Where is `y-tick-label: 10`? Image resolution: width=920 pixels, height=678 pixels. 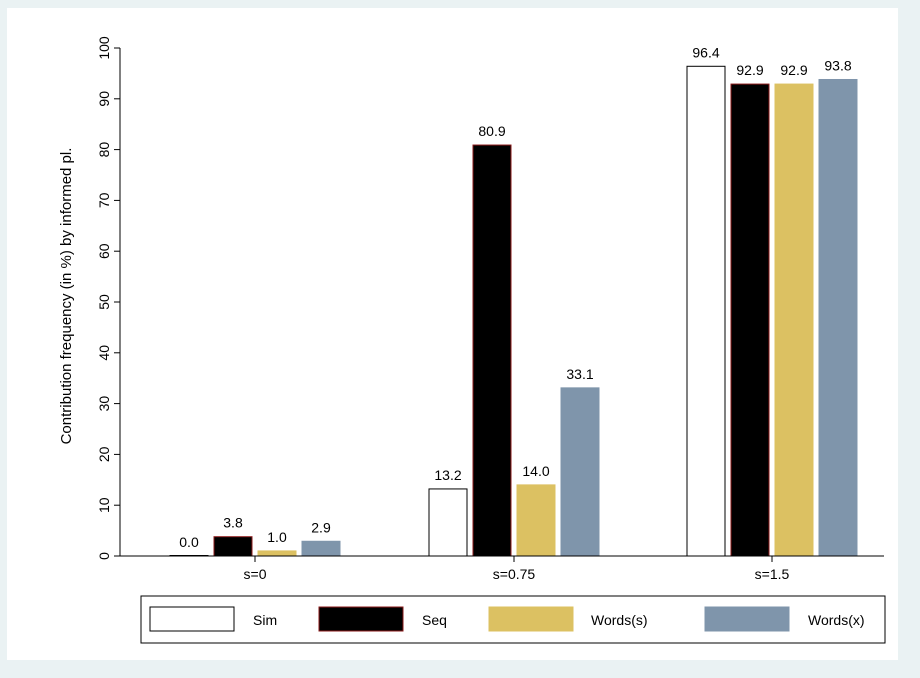
y-tick-label: 10 is located at coordinates (104, 505).